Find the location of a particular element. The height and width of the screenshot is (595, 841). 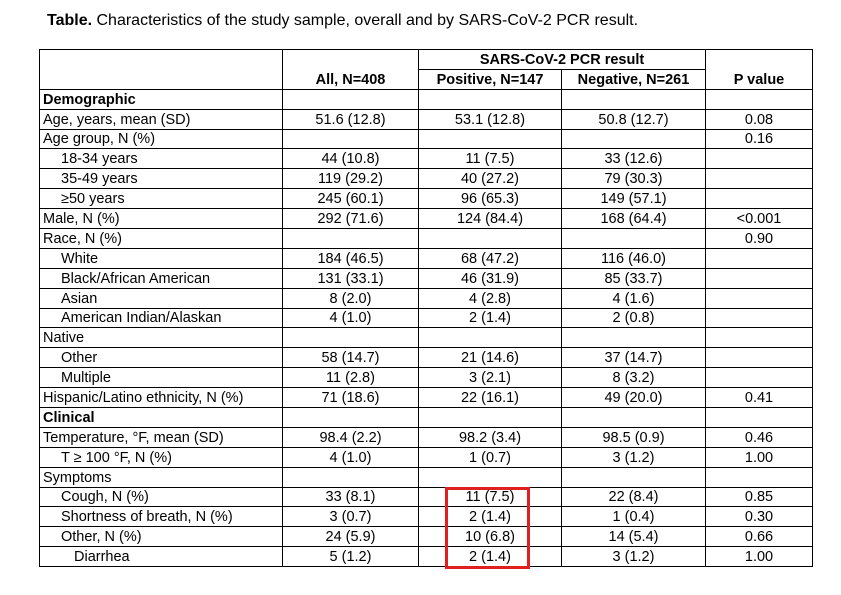

cell-all: 71 (18.6) is located at coordinates (350, 398).